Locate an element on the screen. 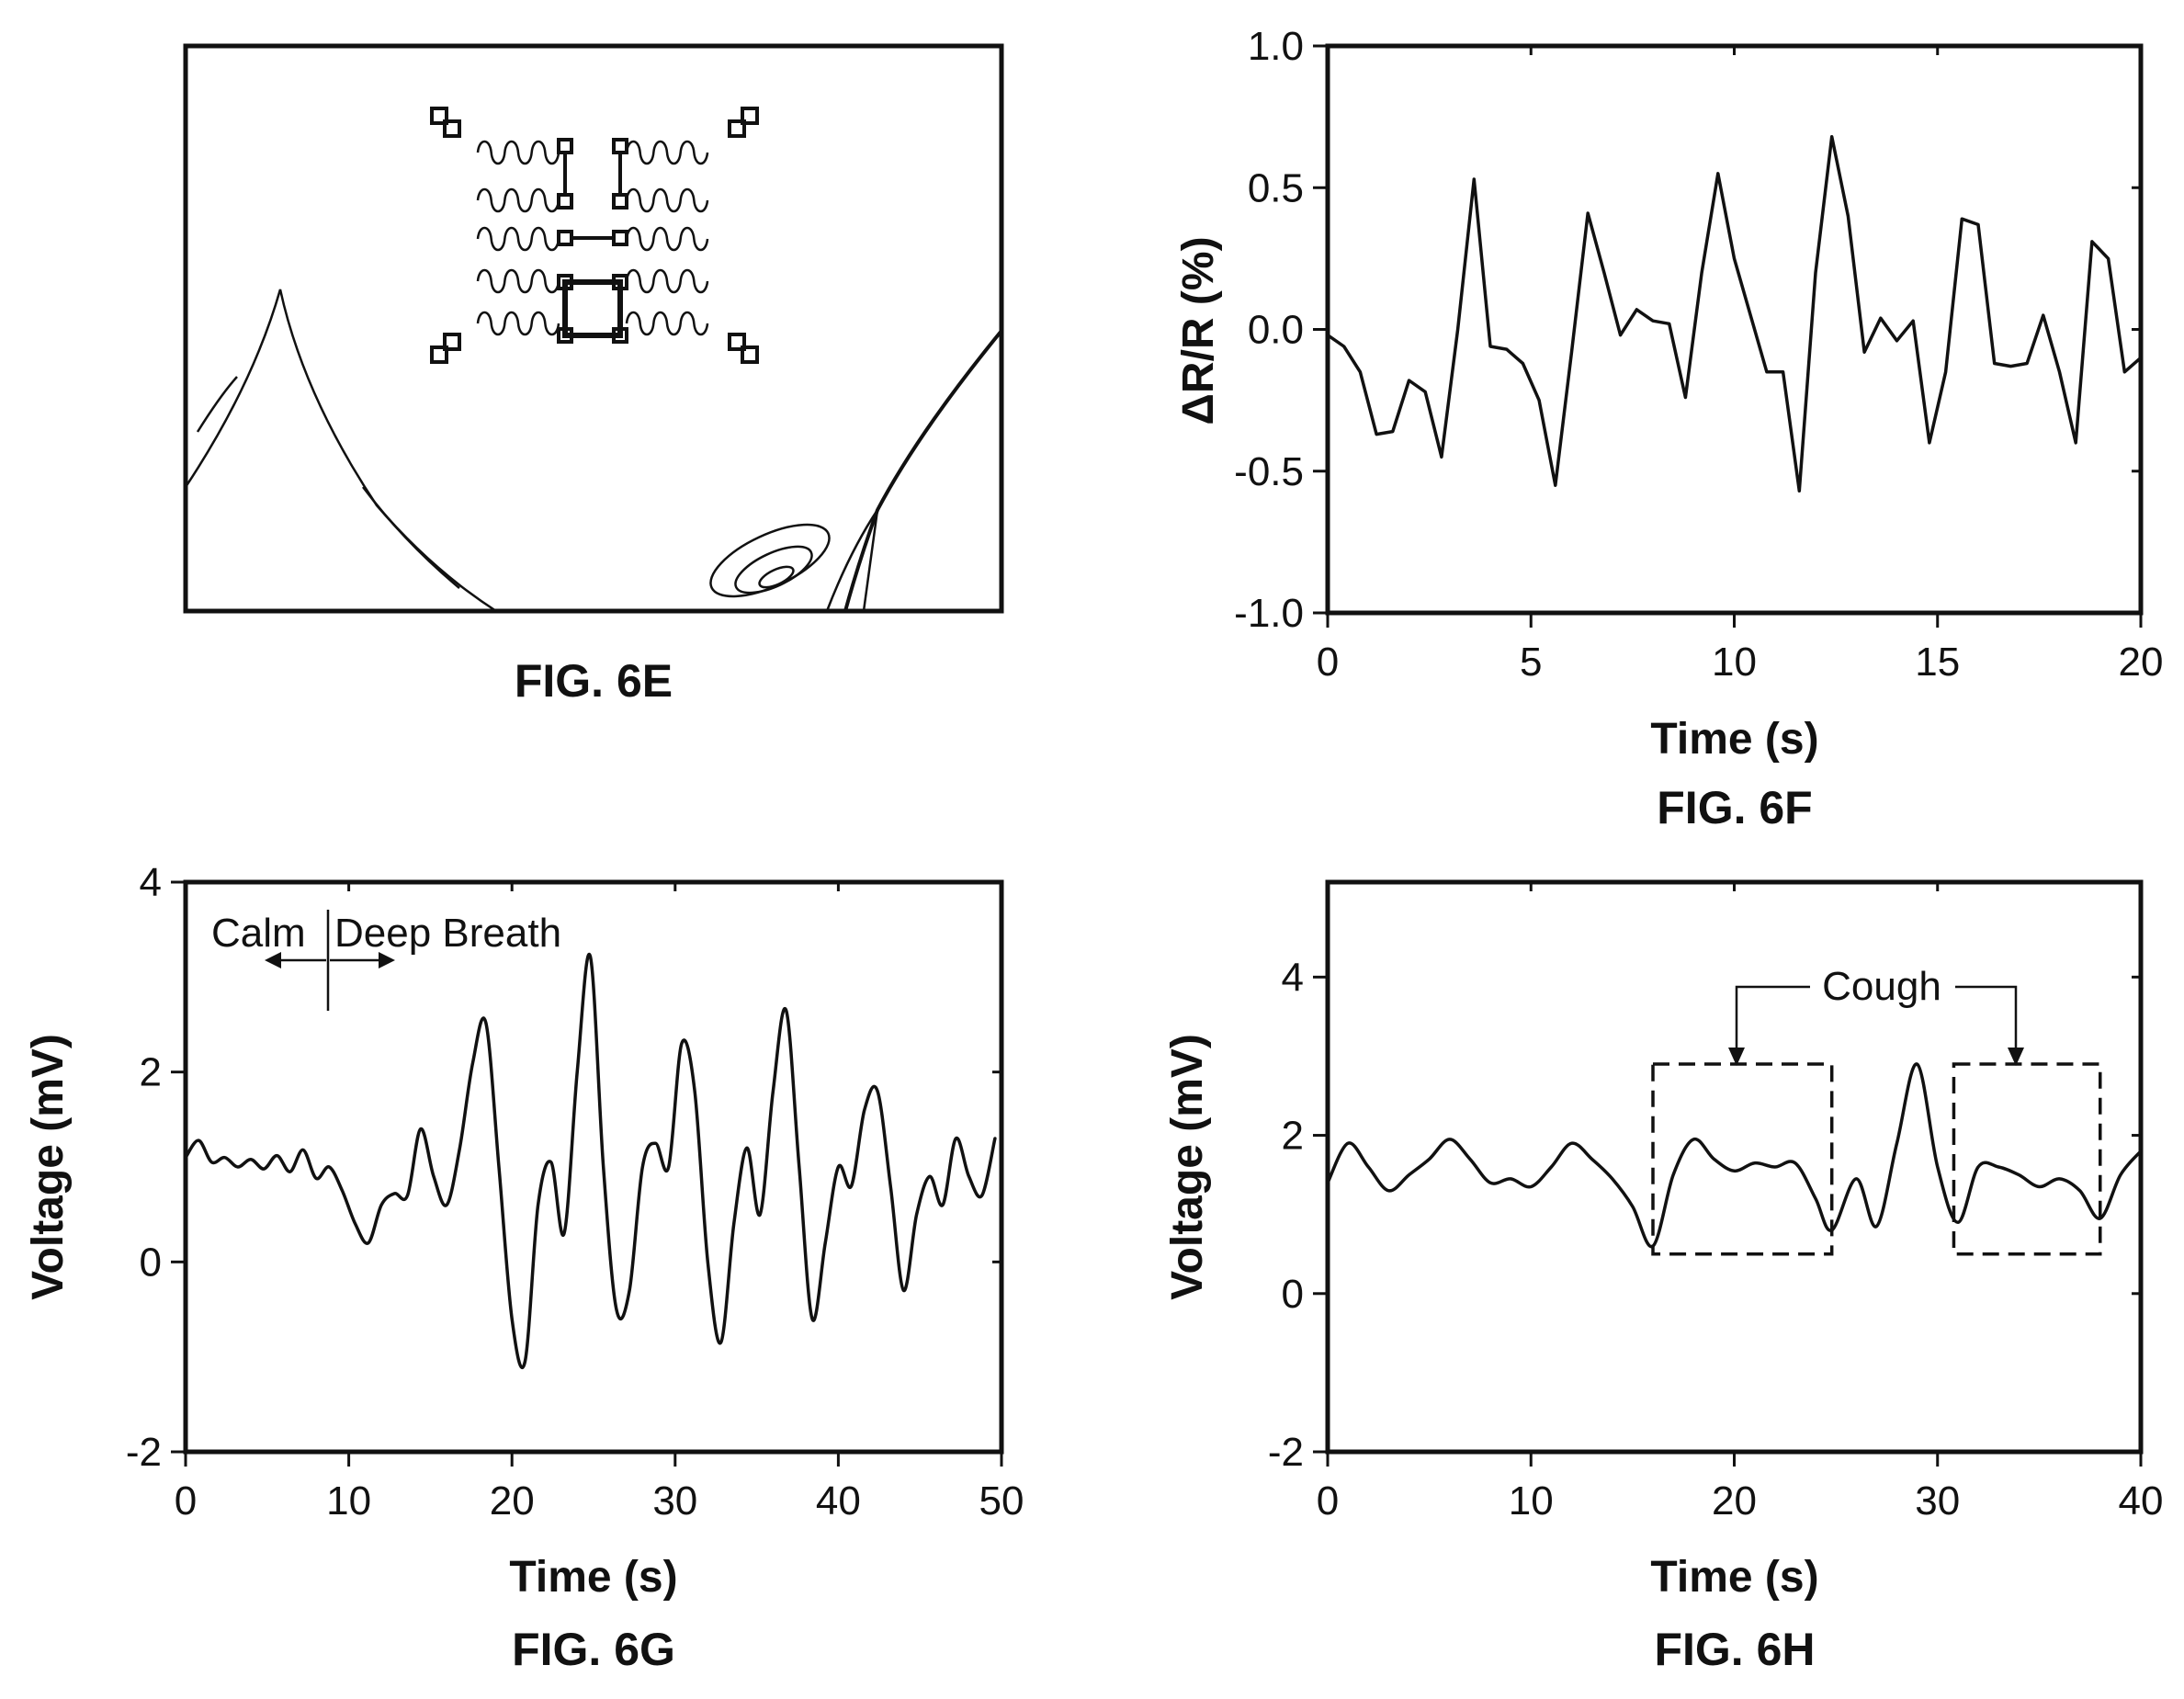 The width and height of the screenshot is (2184, 1699). fig6f-label: FIG. 6F is located at coordinates (1734, 807).